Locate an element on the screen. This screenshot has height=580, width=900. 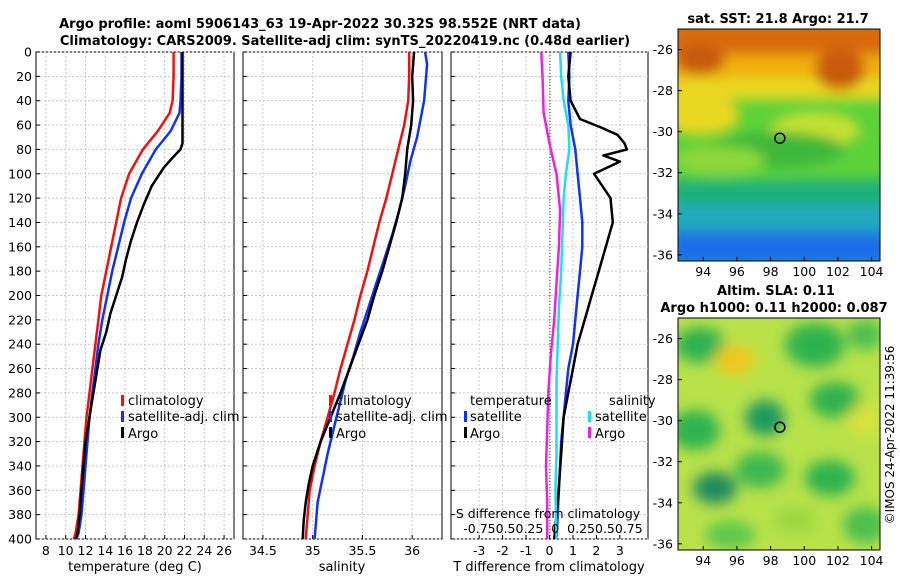
x-tick-label: 34.5 is located at coordinates (263, 550).